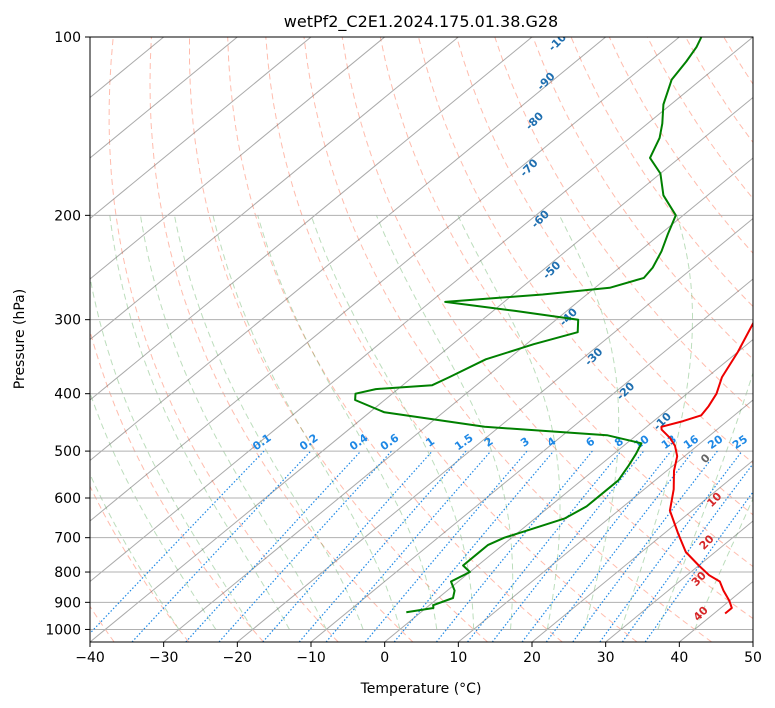 The width and height of the screenshot is (775, 708). I want to click on y-tick-label: 100, so click(67, 38).